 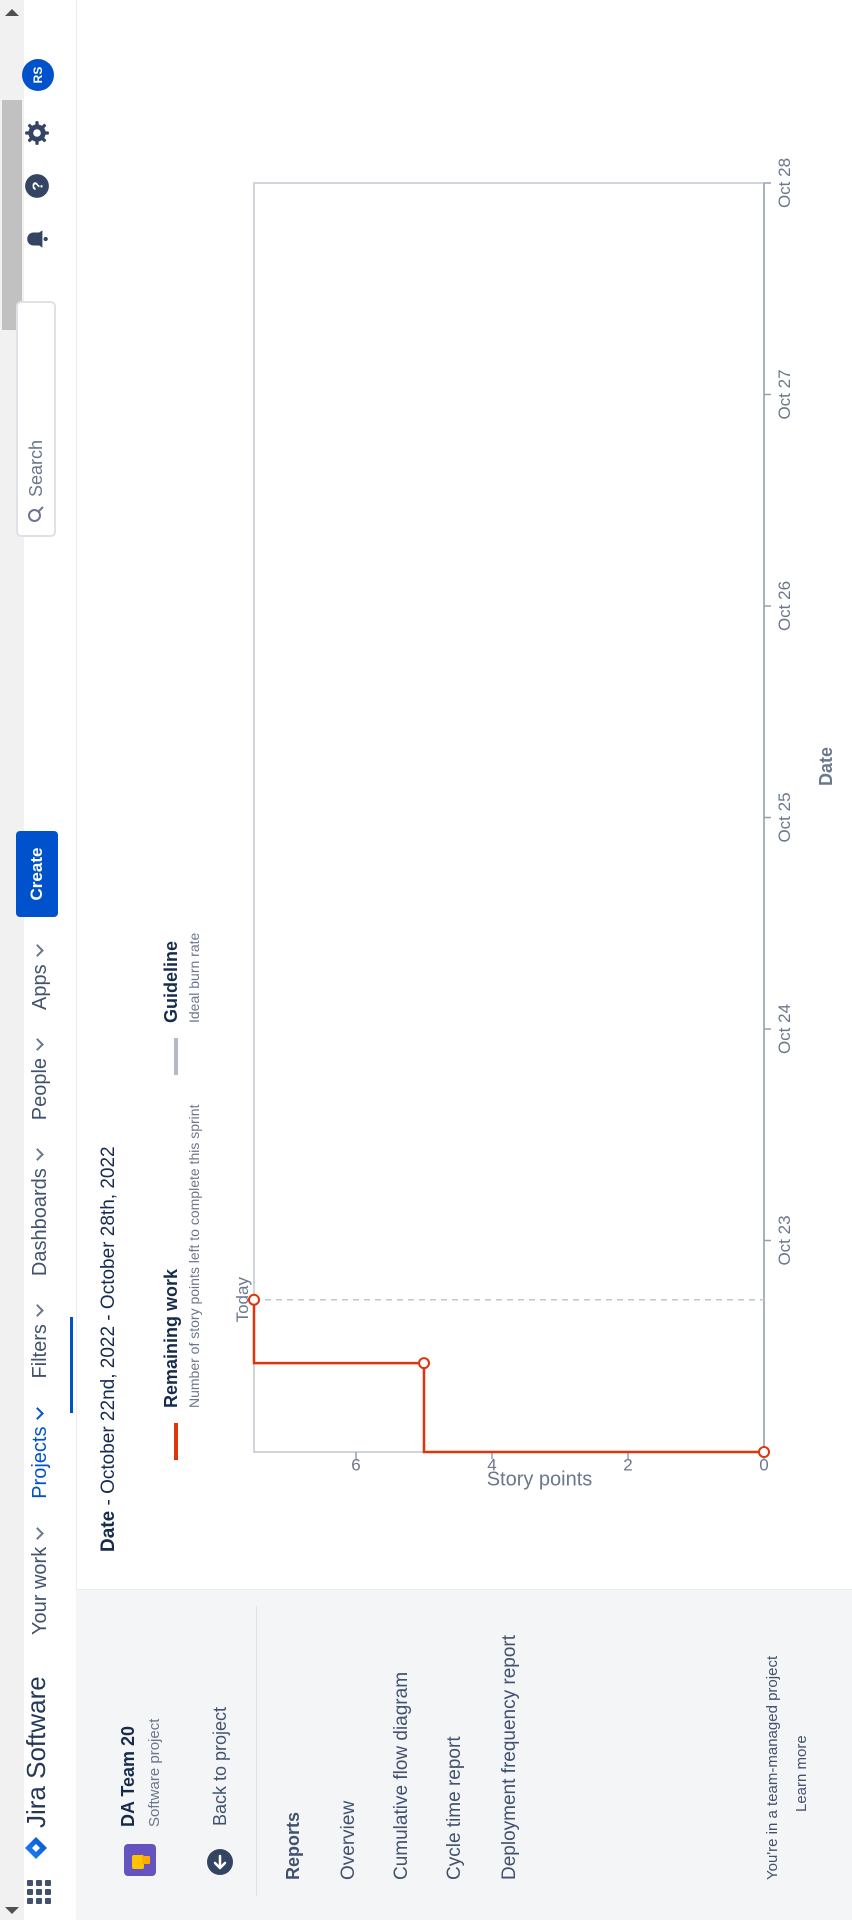 I want to click on x-tick-label: Oct 27, so click(x=784, y=394).